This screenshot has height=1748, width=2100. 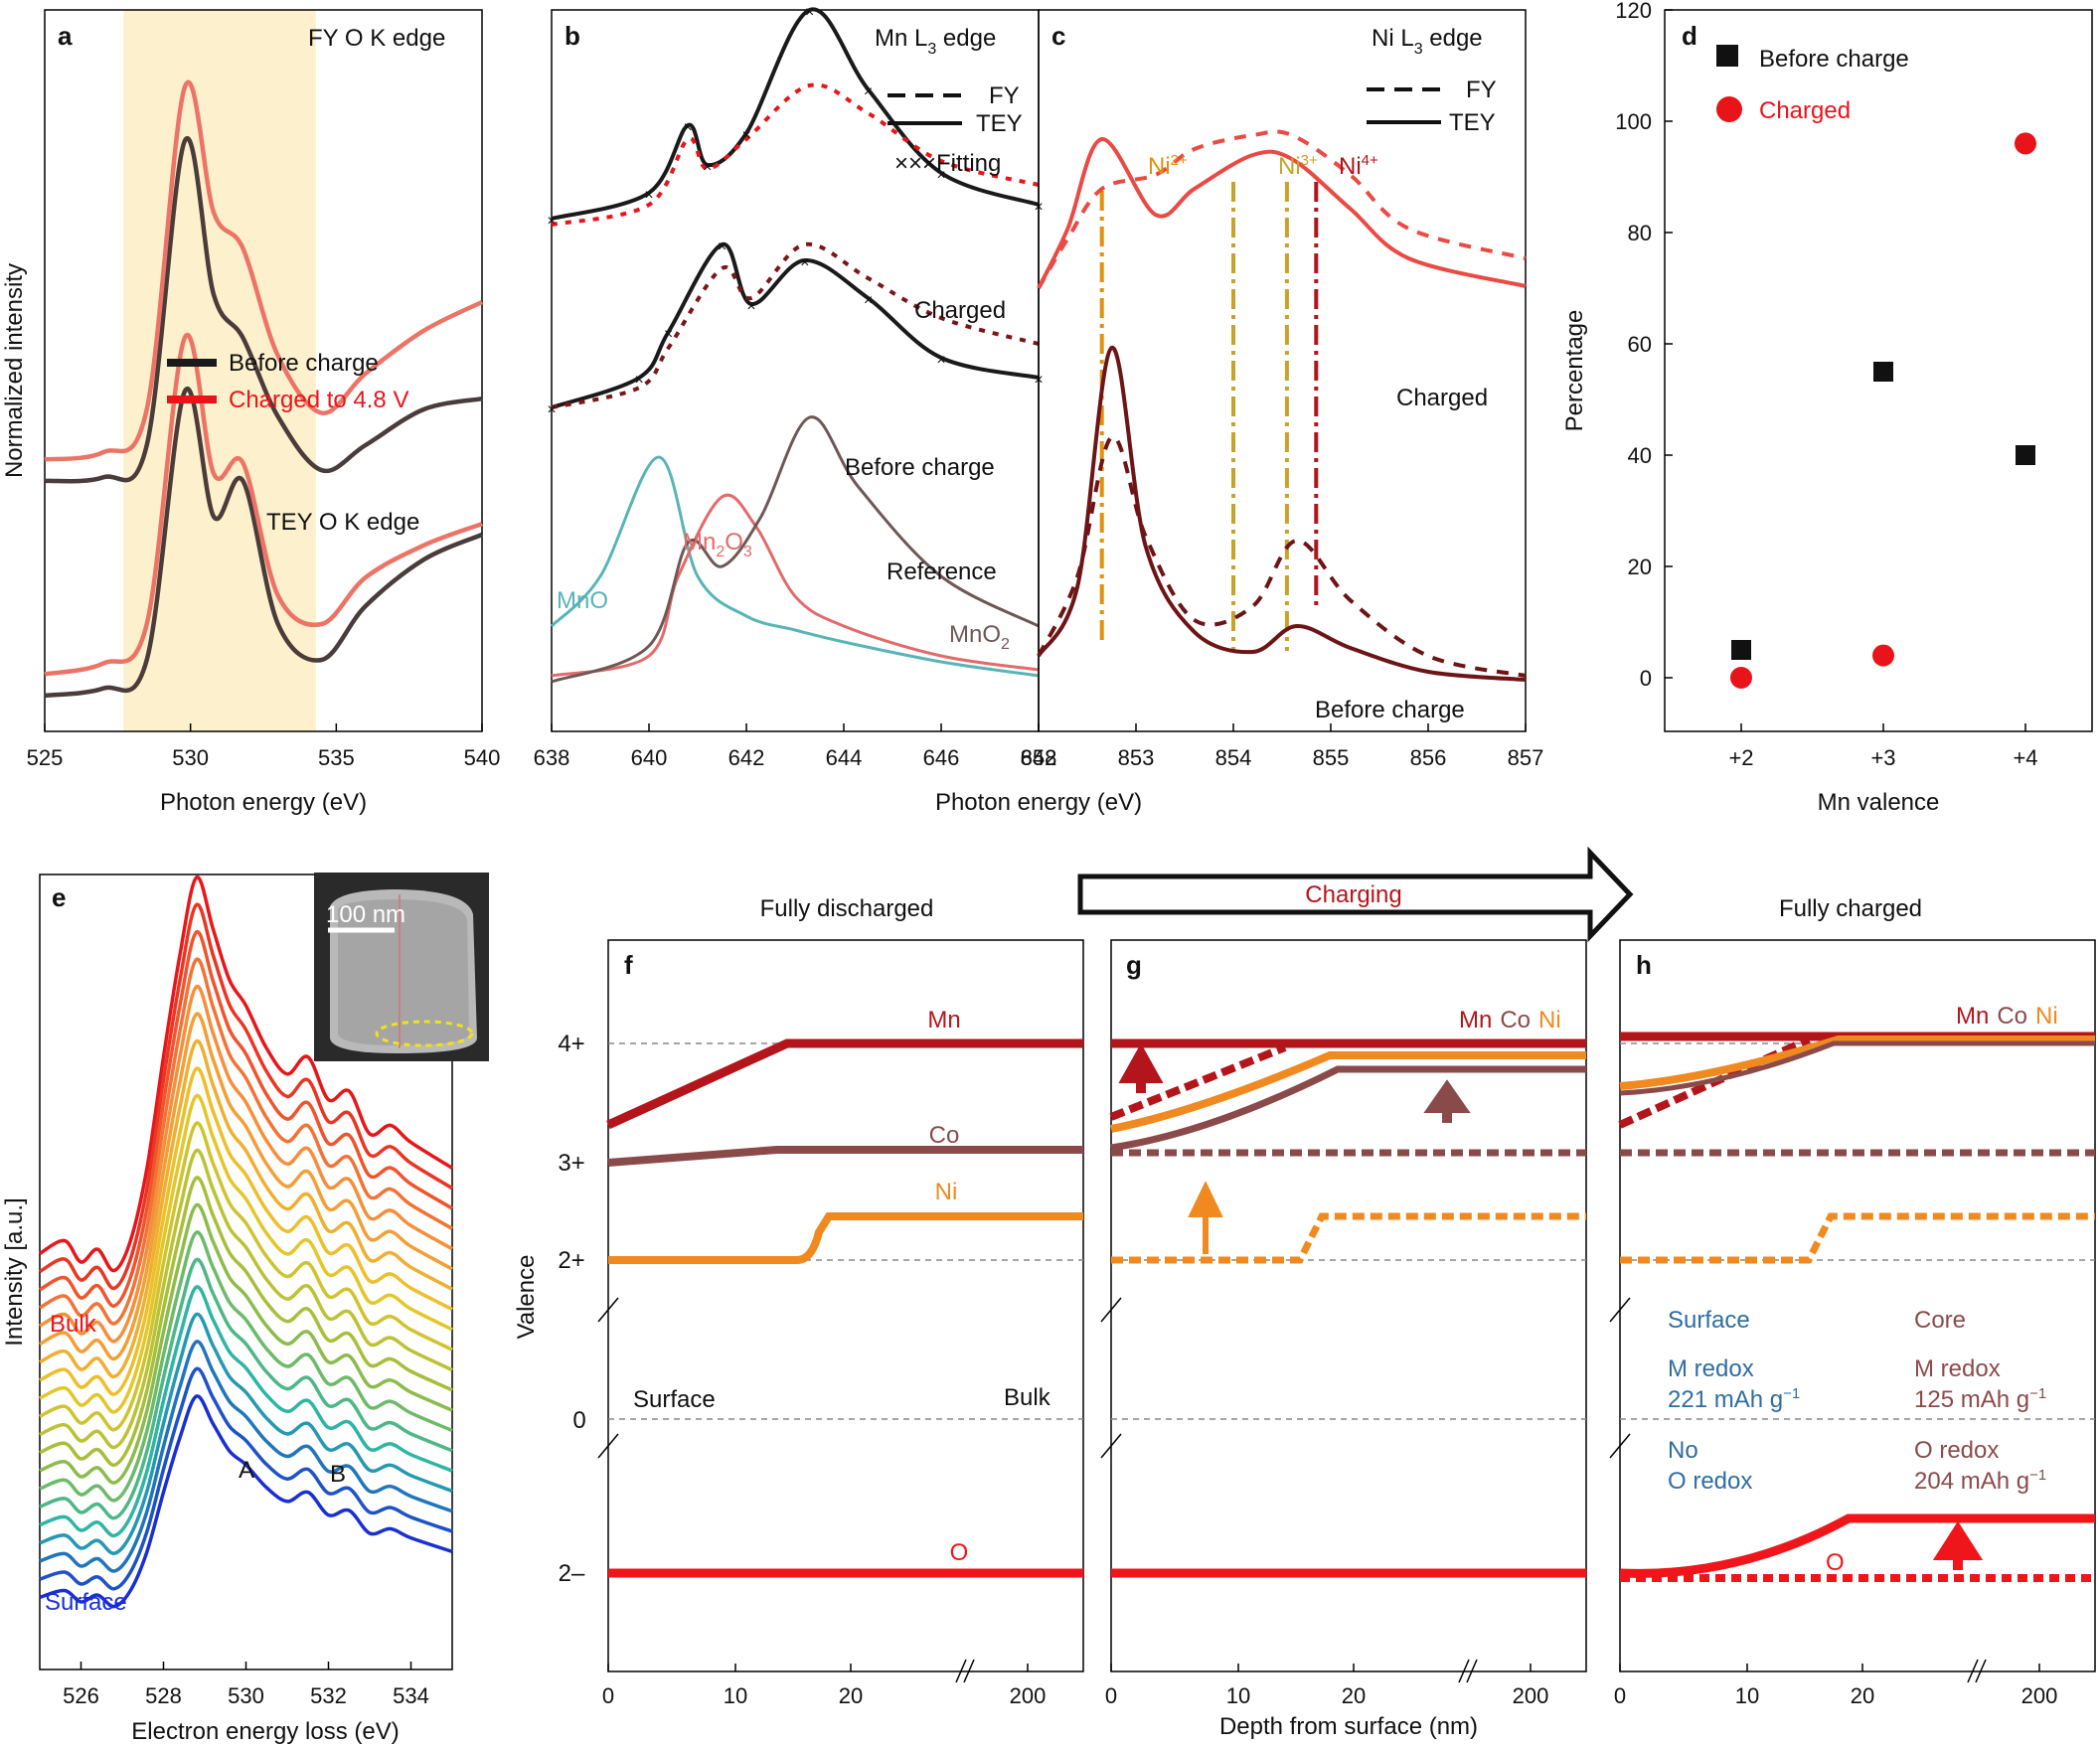 I want to click on fgh-ytick-0: 0, so click(x=578, y=1420).